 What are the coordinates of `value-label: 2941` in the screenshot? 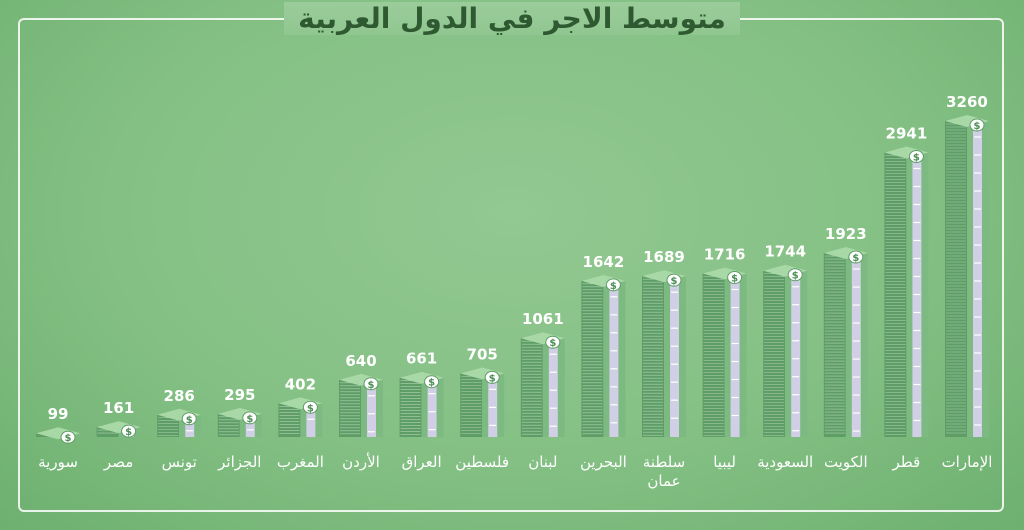 It's located at (907, 134).